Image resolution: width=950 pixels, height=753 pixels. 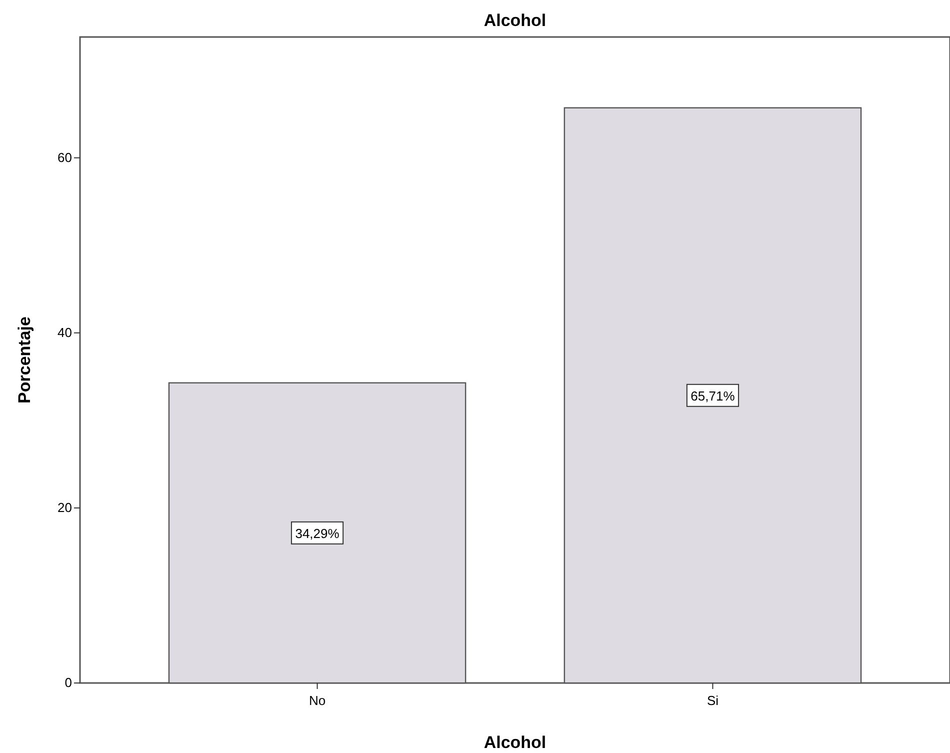 I want to click on y-tick-label: 60, so click(x=65, y=157).